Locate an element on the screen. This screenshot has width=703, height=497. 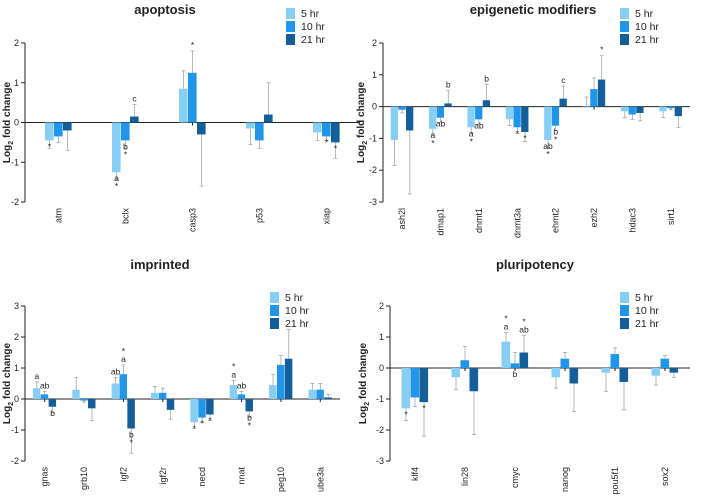
bar-pou5f1-5-hr is located at coordinates (606, 370).